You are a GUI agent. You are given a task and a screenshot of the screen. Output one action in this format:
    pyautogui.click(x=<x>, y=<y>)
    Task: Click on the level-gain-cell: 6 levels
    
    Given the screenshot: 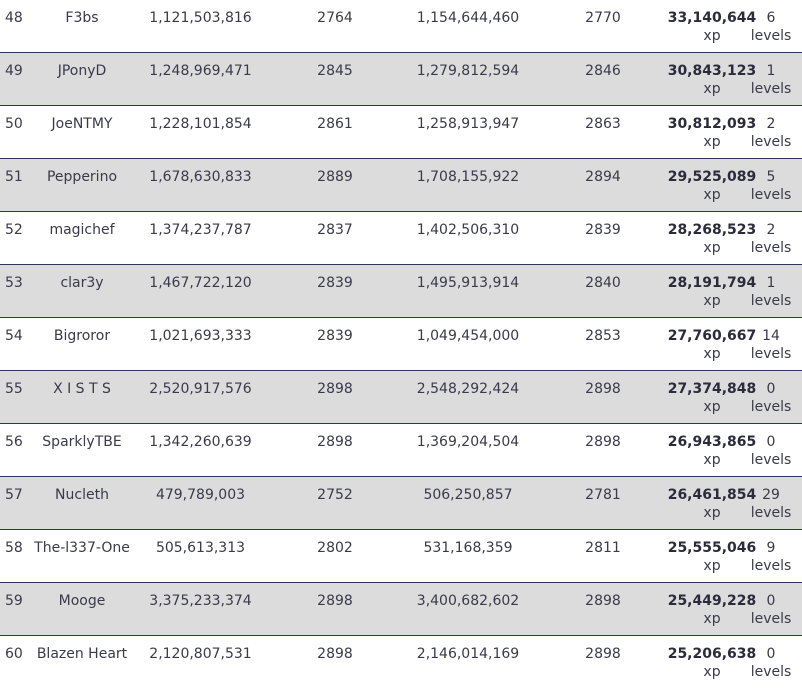 What is the action you would take?
    pyautogui.click(x=771, y=27)
    